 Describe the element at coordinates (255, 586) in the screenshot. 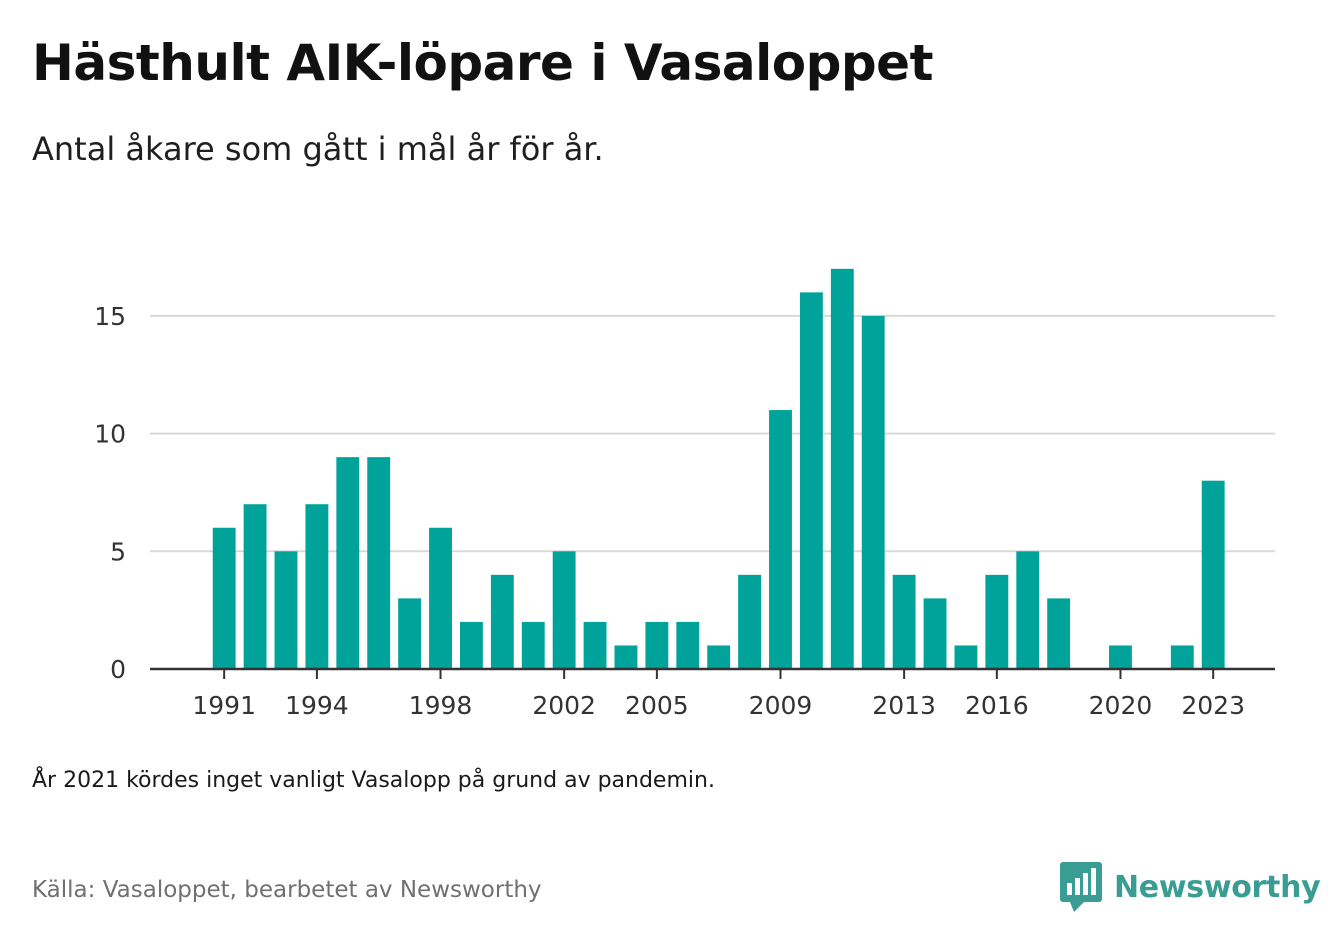

I see `bar-1992` at that location.